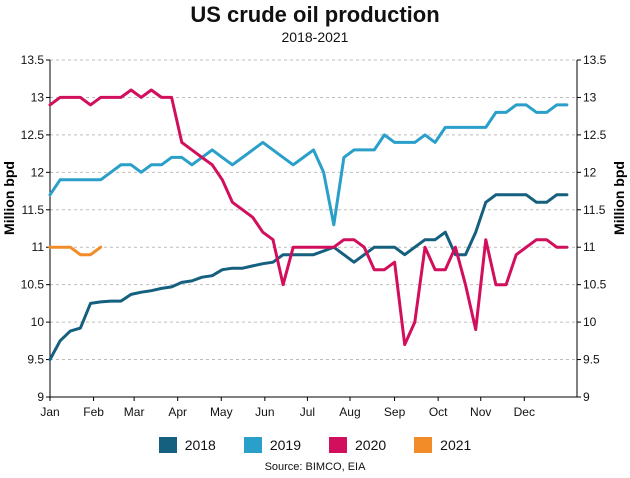 Image resolution: width=630 pixels, height=478 pixels. Describe the element at coordinates (38, 97) in the screenshot. I see `y-tick-label-left: 13` at that location.